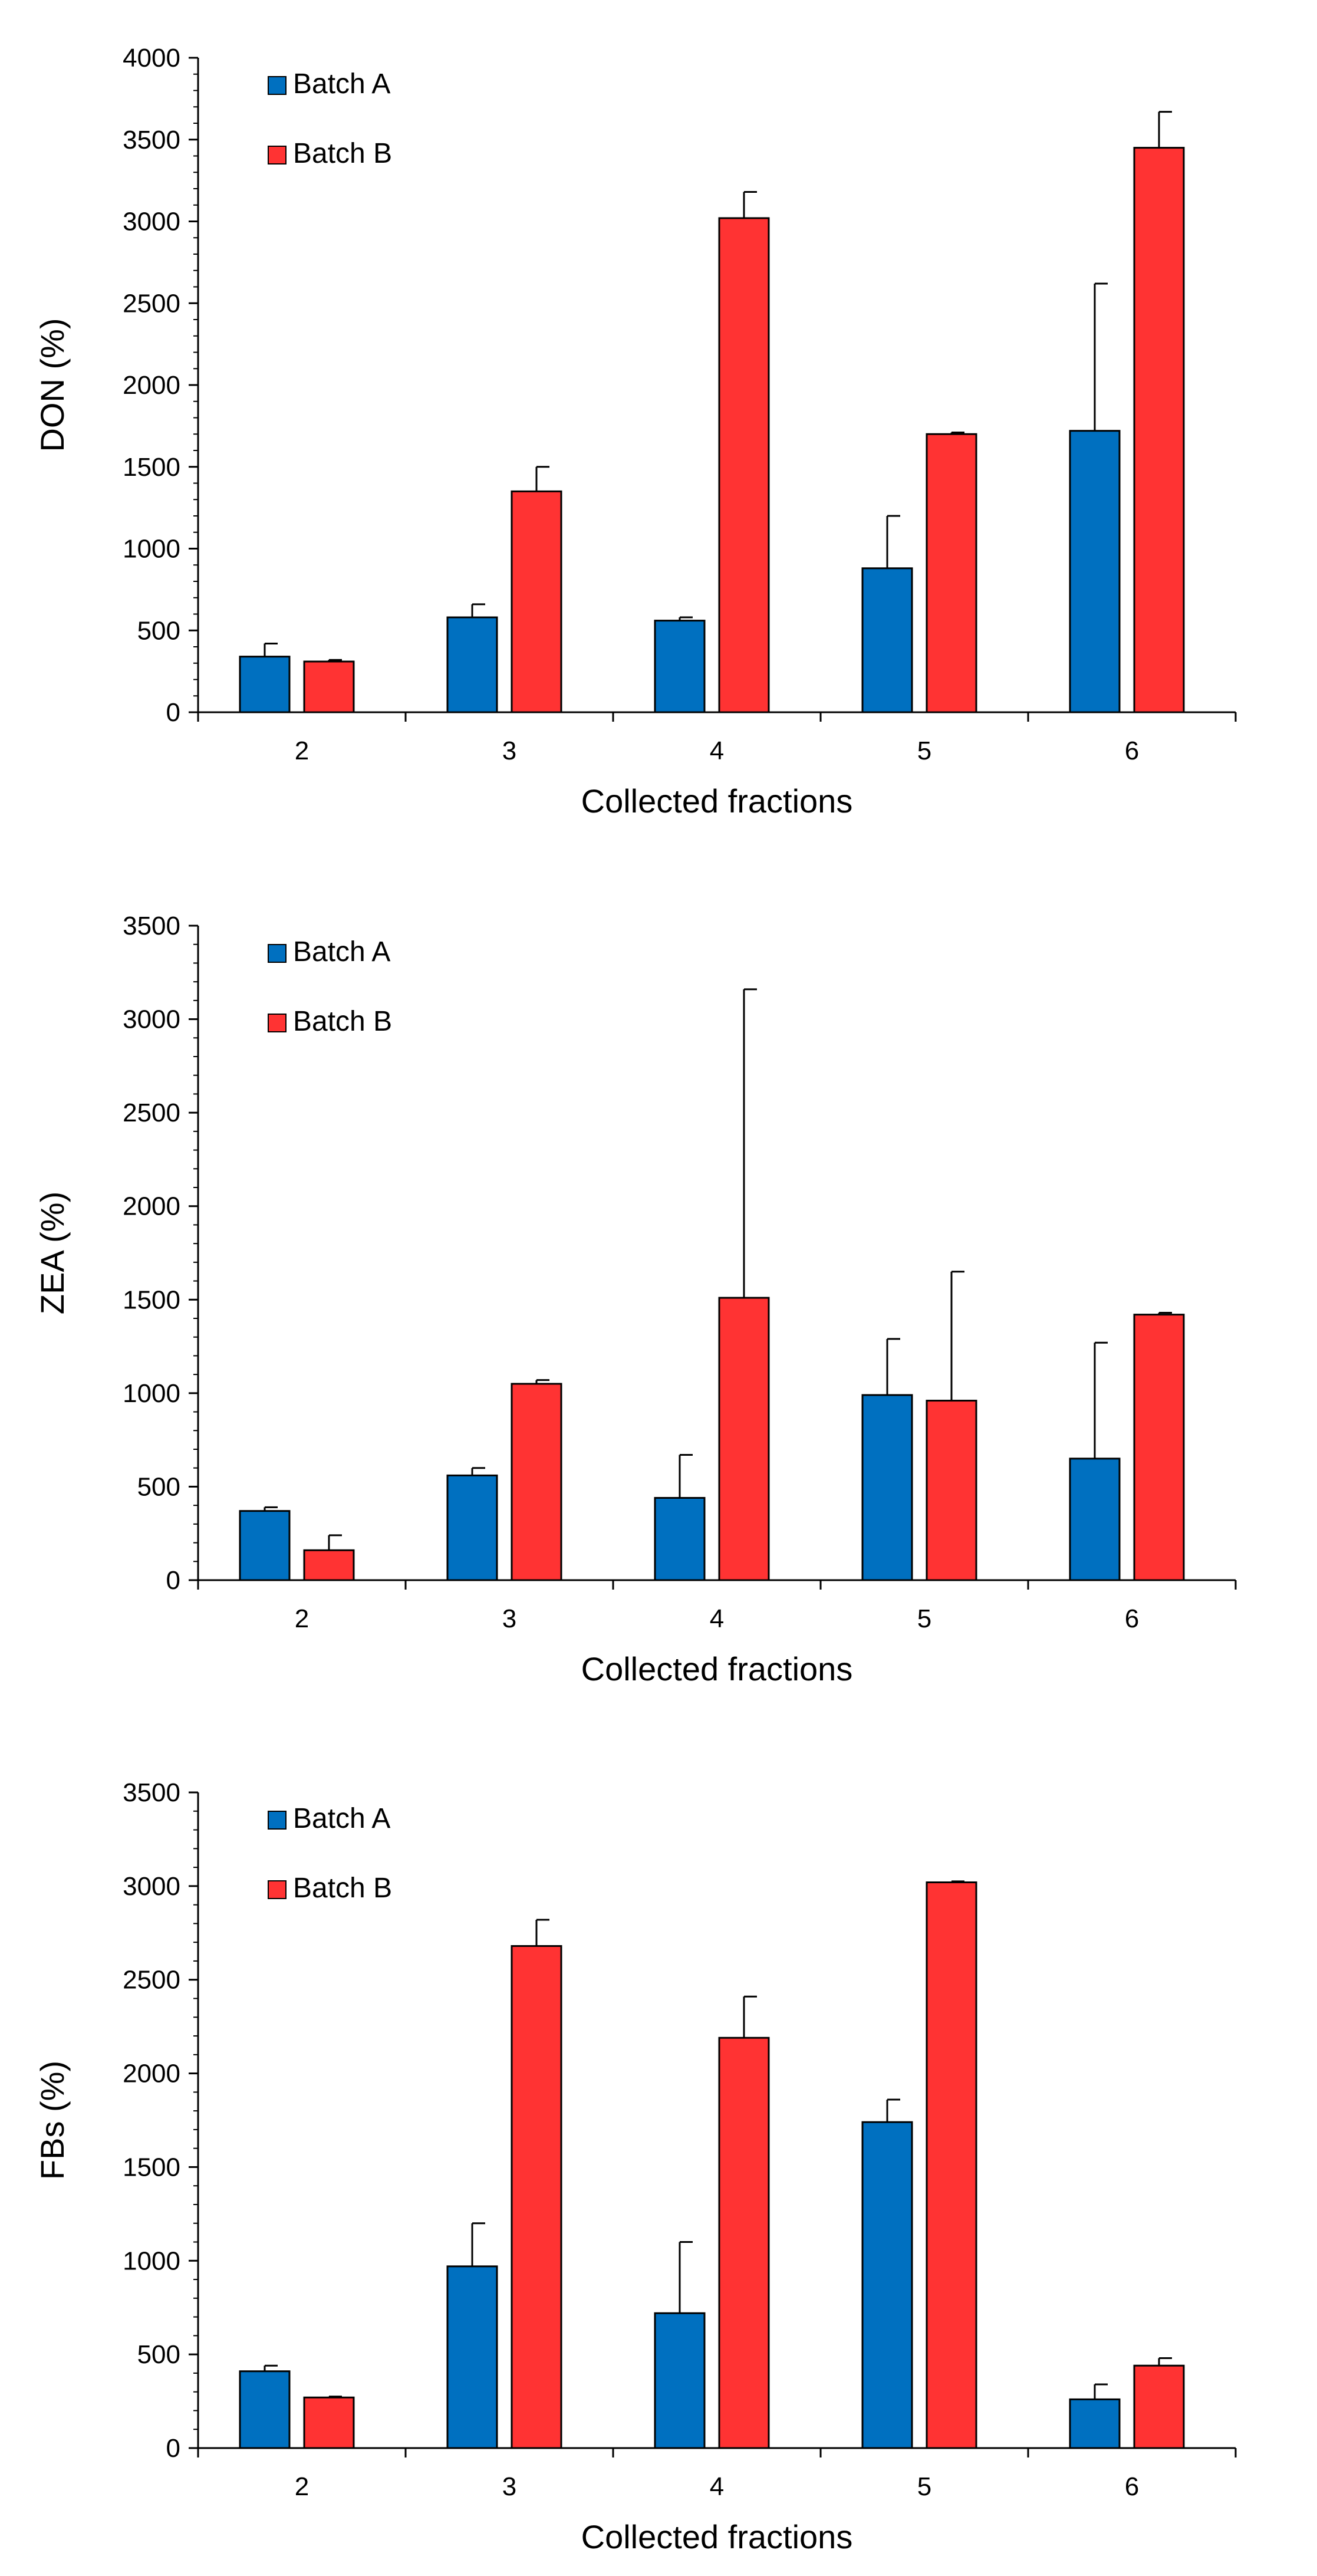 This screenshot has height=2576, width=1317. I want to click on y-axis-title: DON (%), so click(52, 385).